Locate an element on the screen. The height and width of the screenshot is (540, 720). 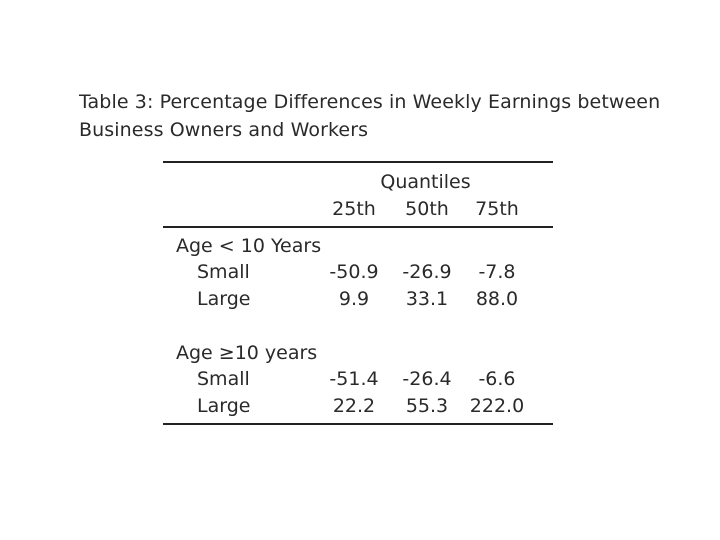
table-cell: -50.9 is located at coordinates (354, 272).